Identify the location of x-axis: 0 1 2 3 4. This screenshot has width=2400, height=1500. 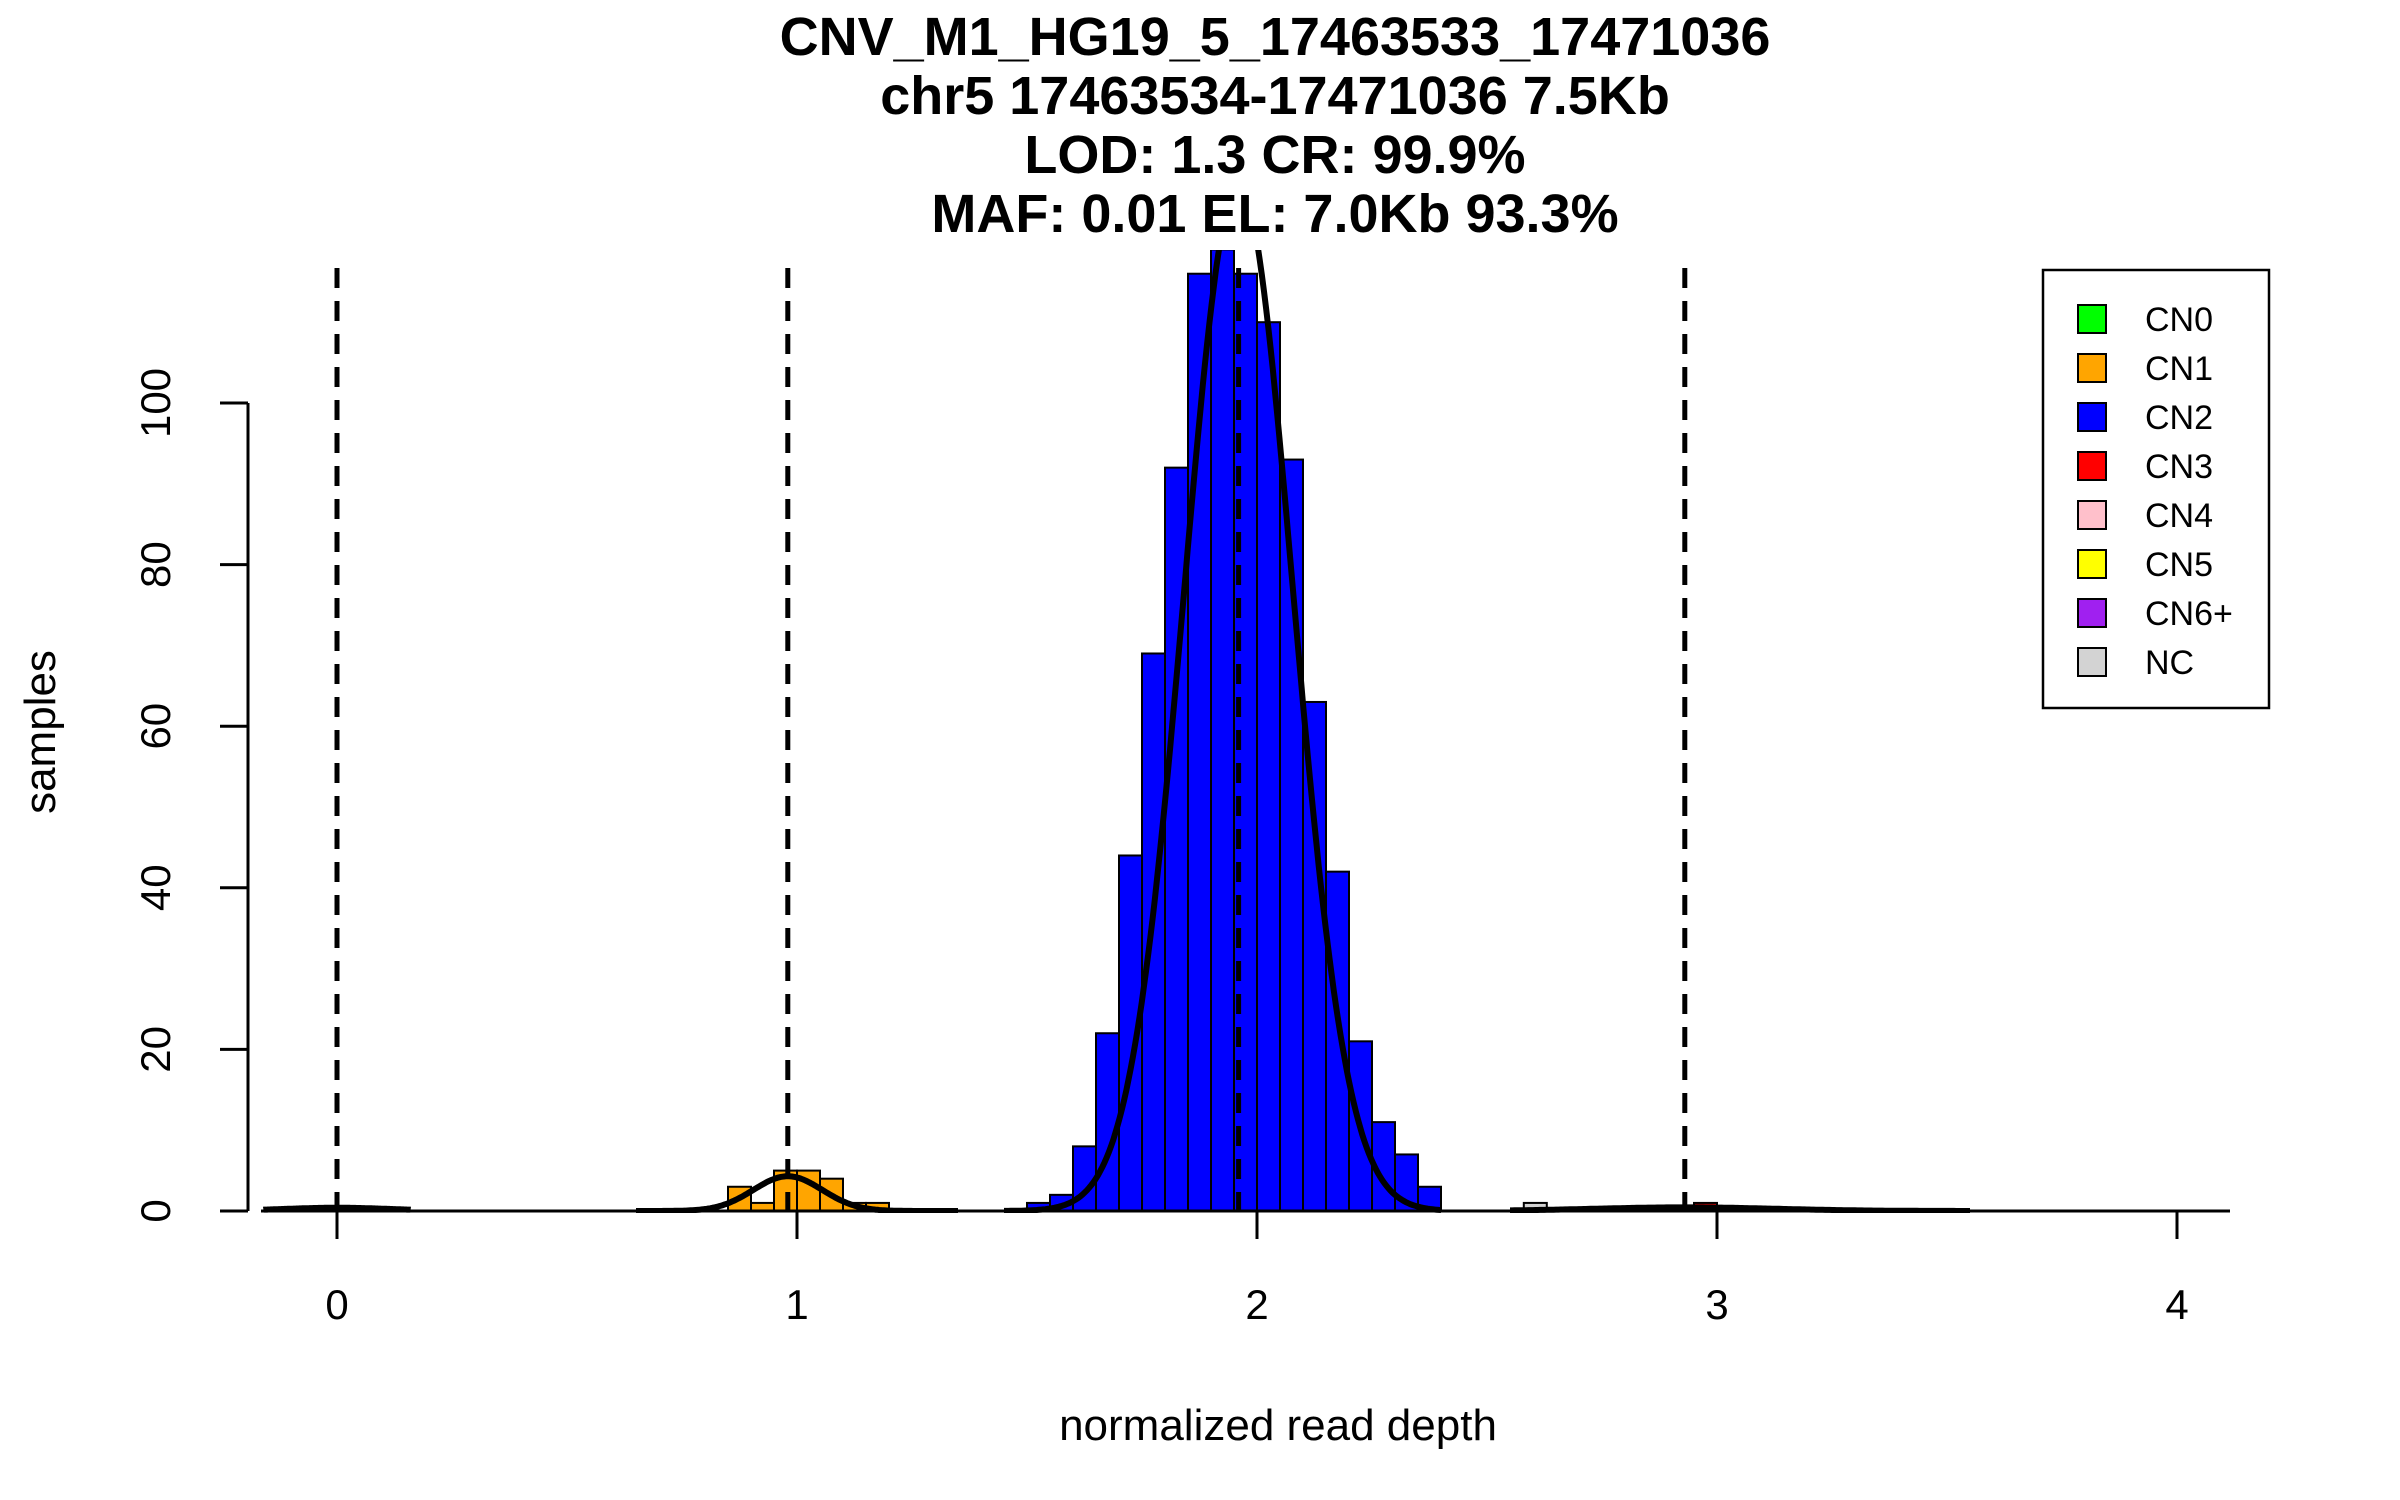
(1257, 1269).